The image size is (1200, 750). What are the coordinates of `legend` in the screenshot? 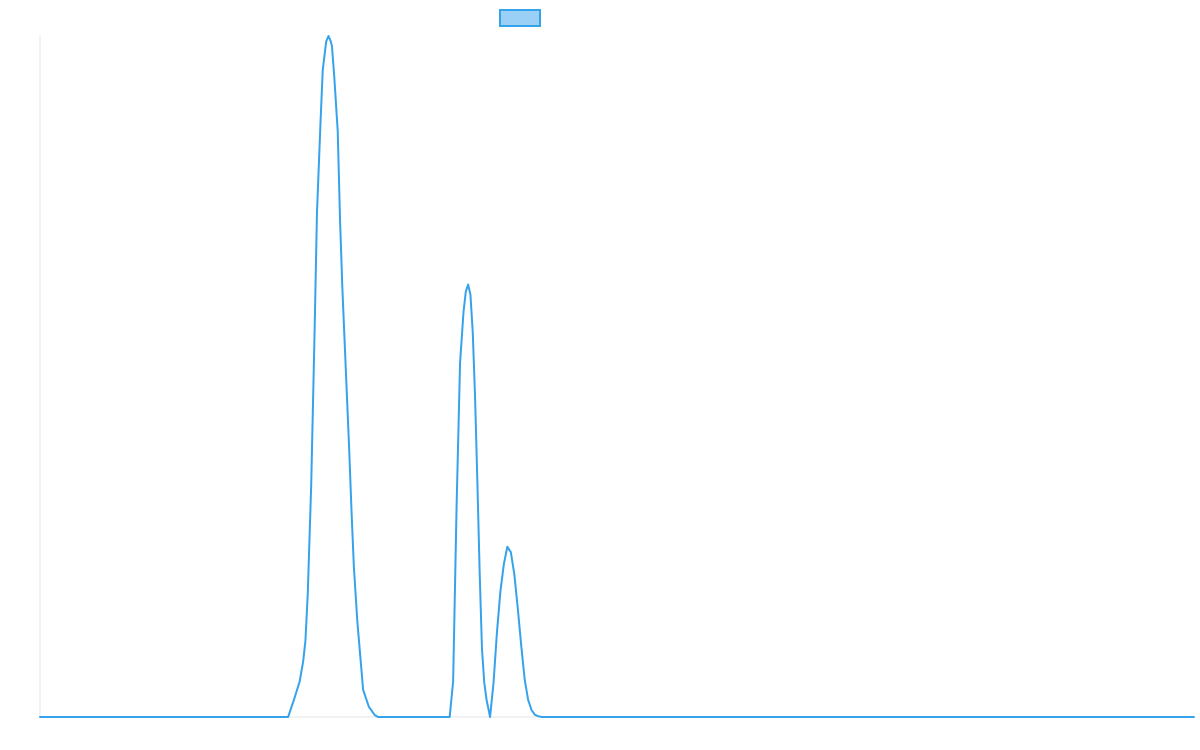 It's located at (520, 18).